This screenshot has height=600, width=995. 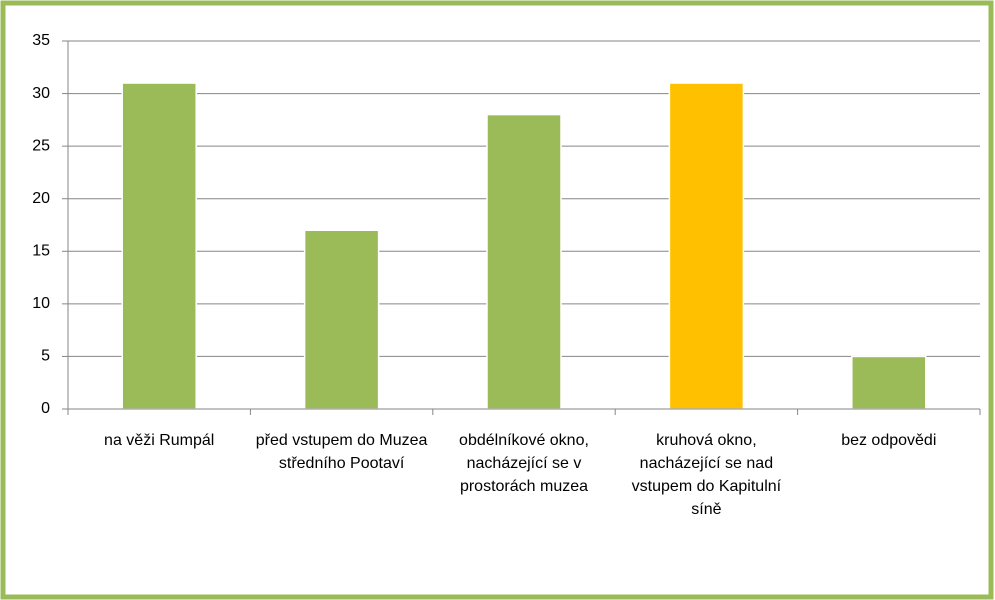 What do you see at coordinates (41, 303) in the screenshot?
I see `y-tick-label: 10` at bounding box center [41, 303].